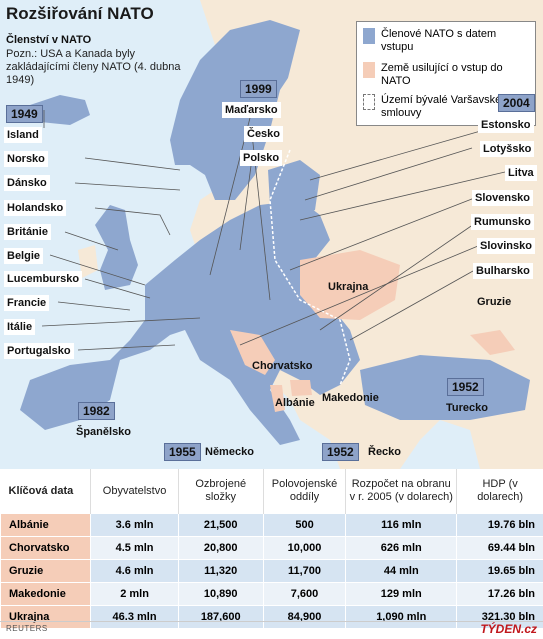  Describe the element at coordinates (502, 198) in the screenshot. I see `label-slovensko: Slovensko` at that location.